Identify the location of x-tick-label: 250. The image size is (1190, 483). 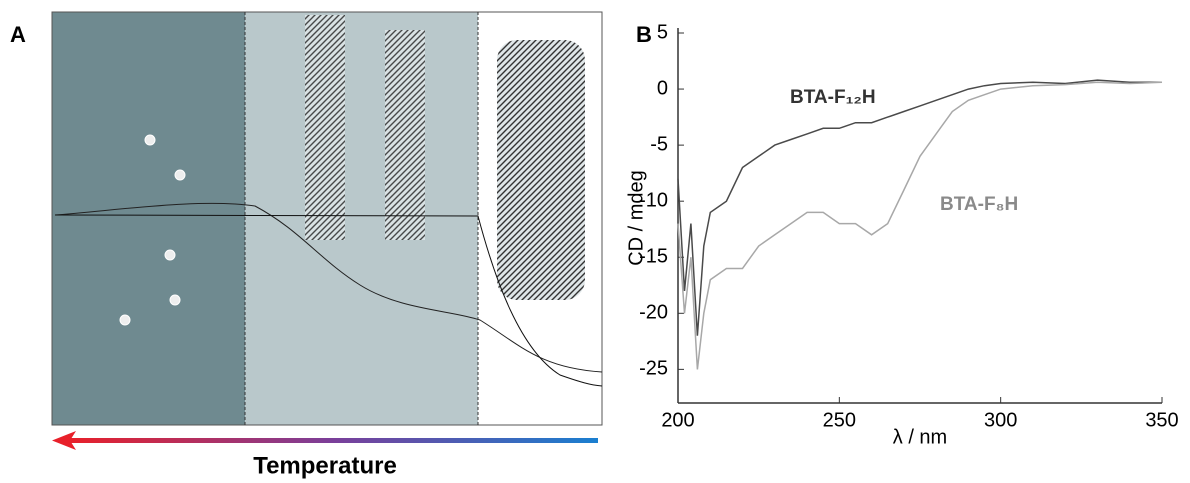
(839, 420).